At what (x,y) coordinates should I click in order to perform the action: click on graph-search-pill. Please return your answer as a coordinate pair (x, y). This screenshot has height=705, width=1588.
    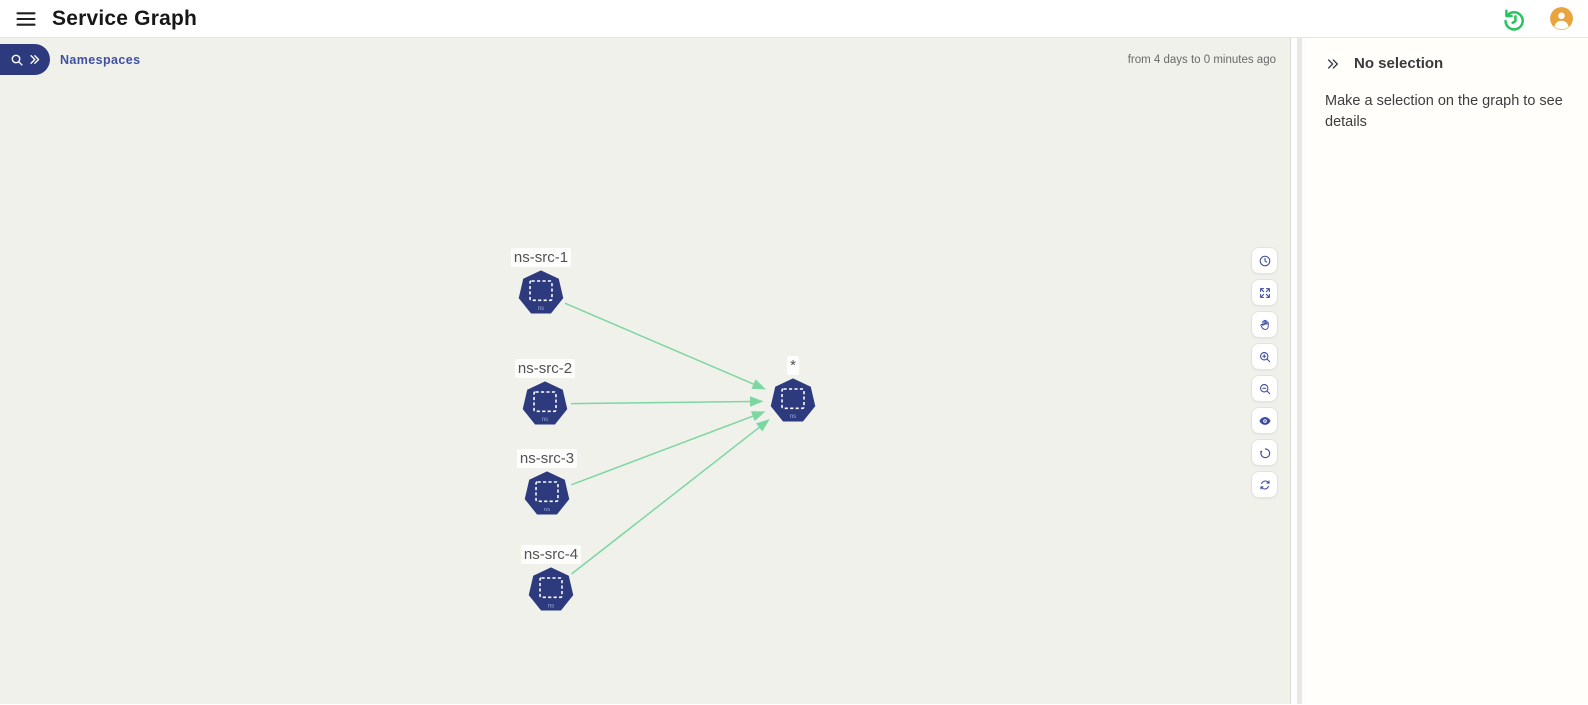
    Looking at the image, I should click on (25, 59).